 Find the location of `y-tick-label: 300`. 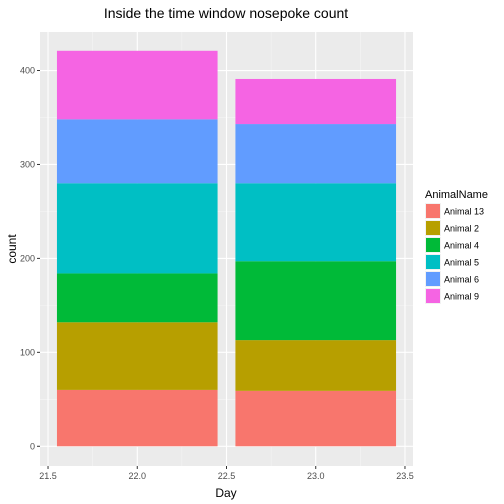

y-tick-label: 300 is located at coordinates (27, 164).